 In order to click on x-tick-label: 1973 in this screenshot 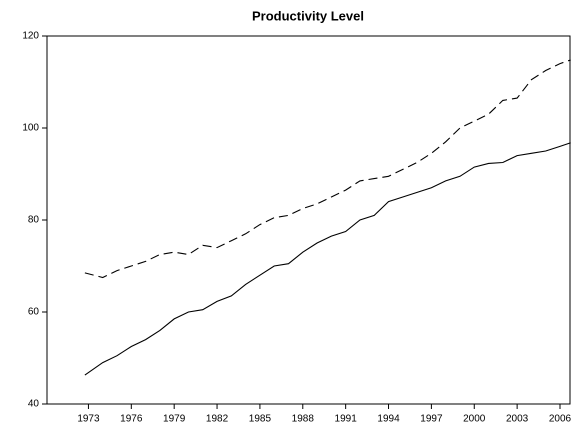, I will do `click(88, 419)`.